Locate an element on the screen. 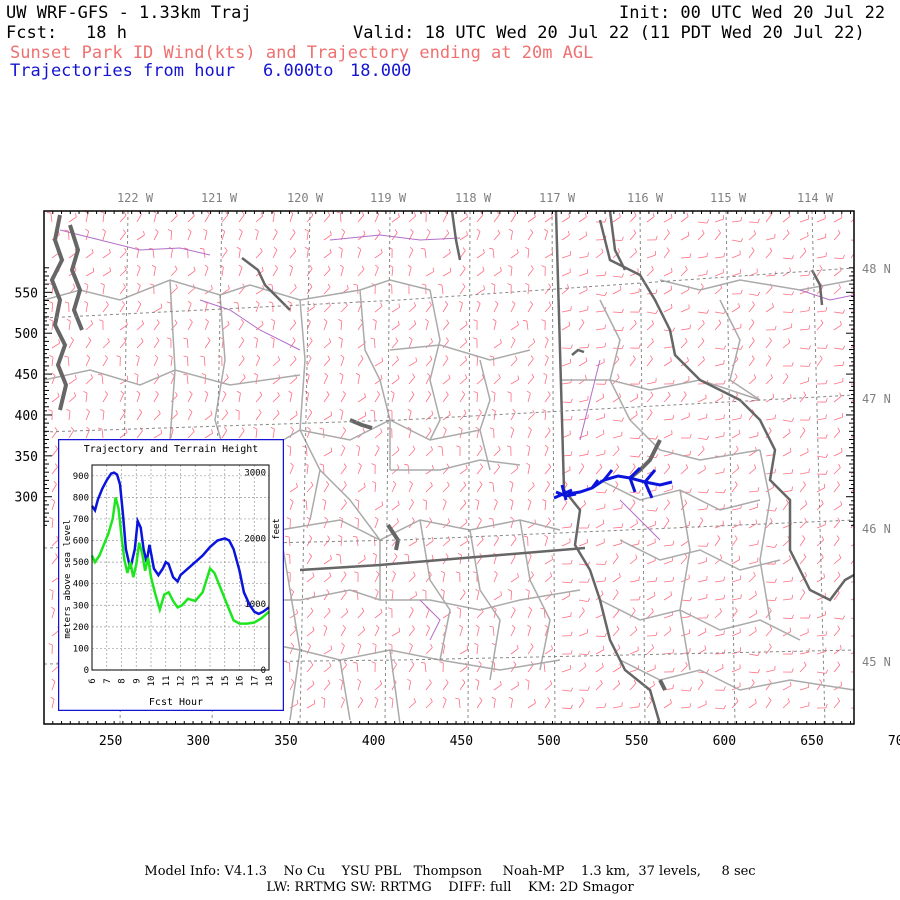  model-title: UW WRF-GFS - 1.33km Traj is located at coordinates (129, 13).